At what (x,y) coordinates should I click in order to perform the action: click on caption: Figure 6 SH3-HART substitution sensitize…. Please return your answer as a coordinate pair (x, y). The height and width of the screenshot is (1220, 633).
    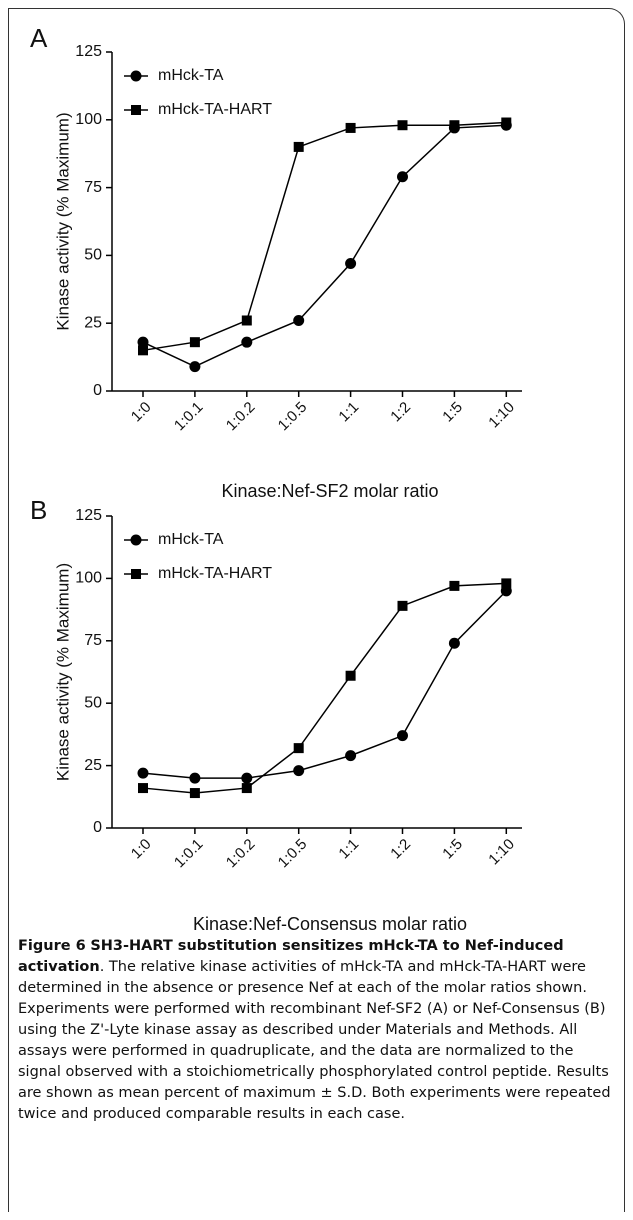
    Looking at the image, I should click on (316, 1030).